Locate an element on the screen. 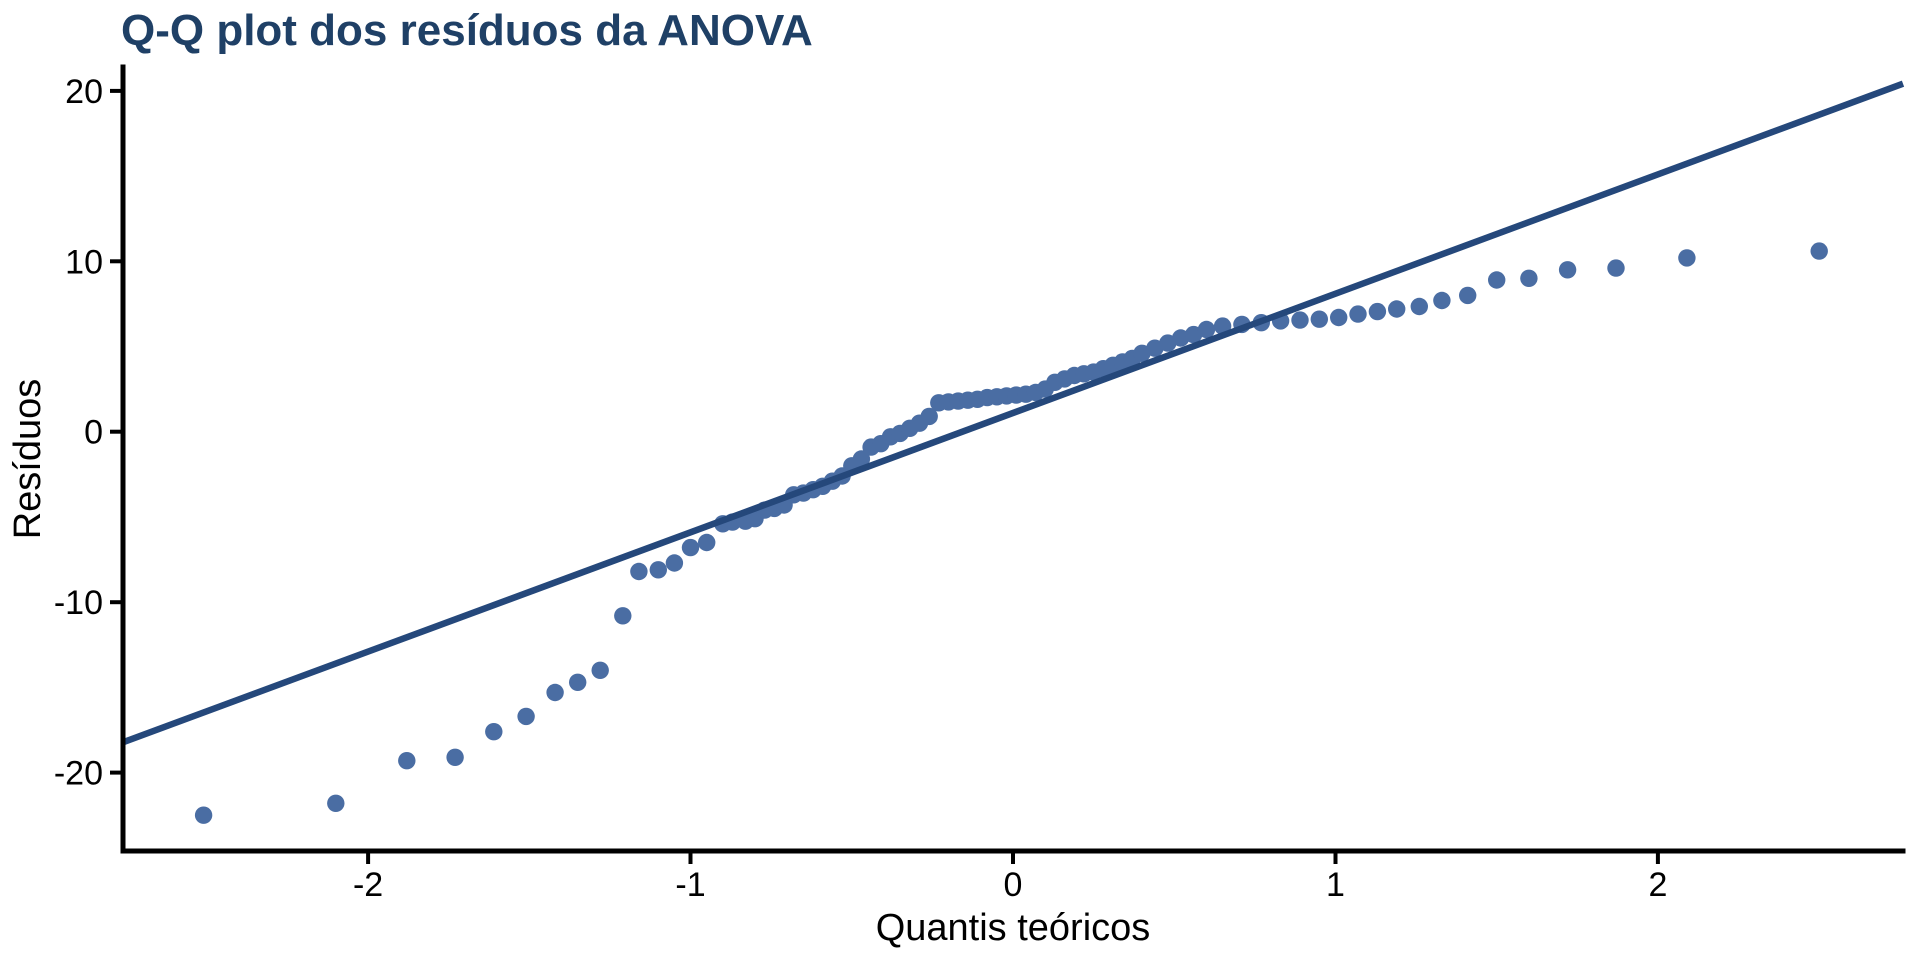 This screenshot has width=1920, height=960. y-tick-label: 10 is located at coordinates (84, 262).